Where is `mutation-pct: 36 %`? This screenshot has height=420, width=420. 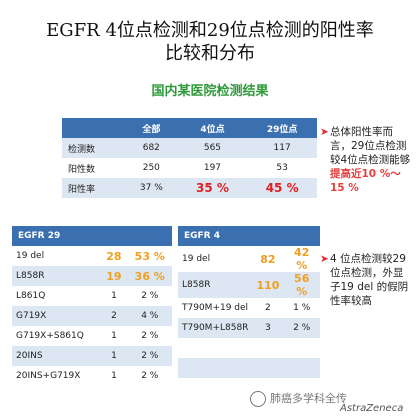
mutation-pct: 36 % is located at coordinates (149, 276).